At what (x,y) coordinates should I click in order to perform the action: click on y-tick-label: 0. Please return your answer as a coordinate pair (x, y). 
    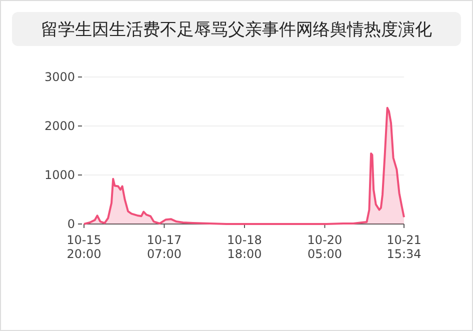
    Looking at the image, I should click on (71, 224).